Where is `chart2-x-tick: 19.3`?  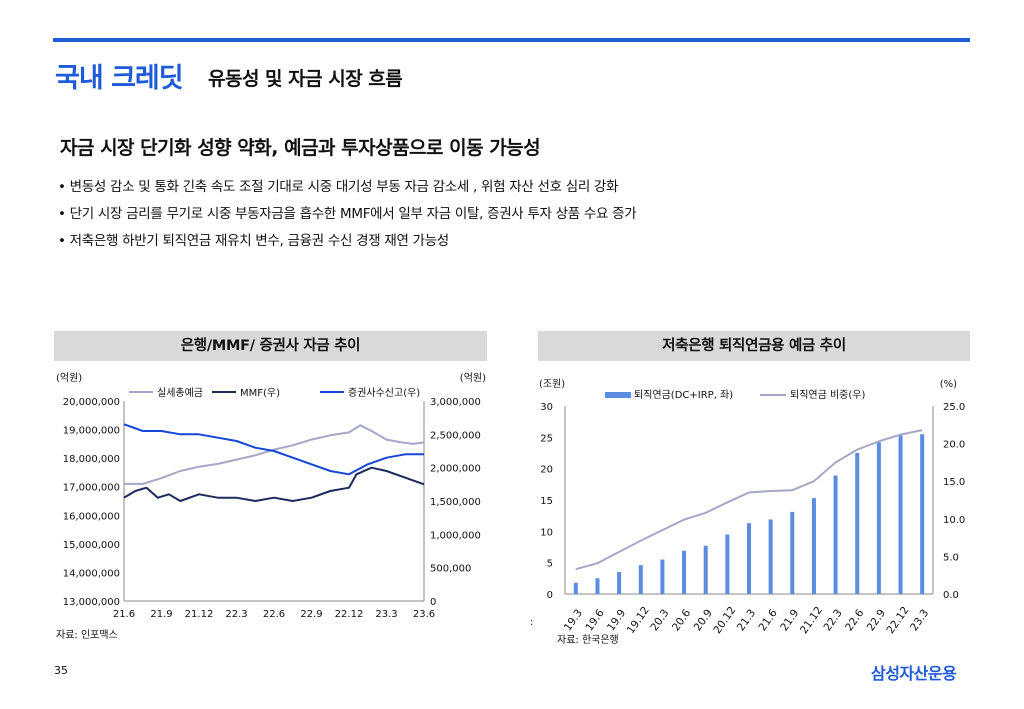 chart2-x-tick: 19.3 is located at coordinates (573, 620).